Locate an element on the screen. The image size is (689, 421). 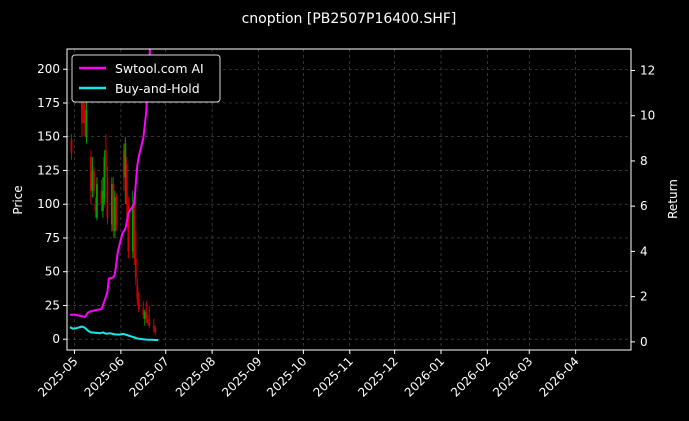
y-tick-label-right: 4 is located at coordinates (644, 251).